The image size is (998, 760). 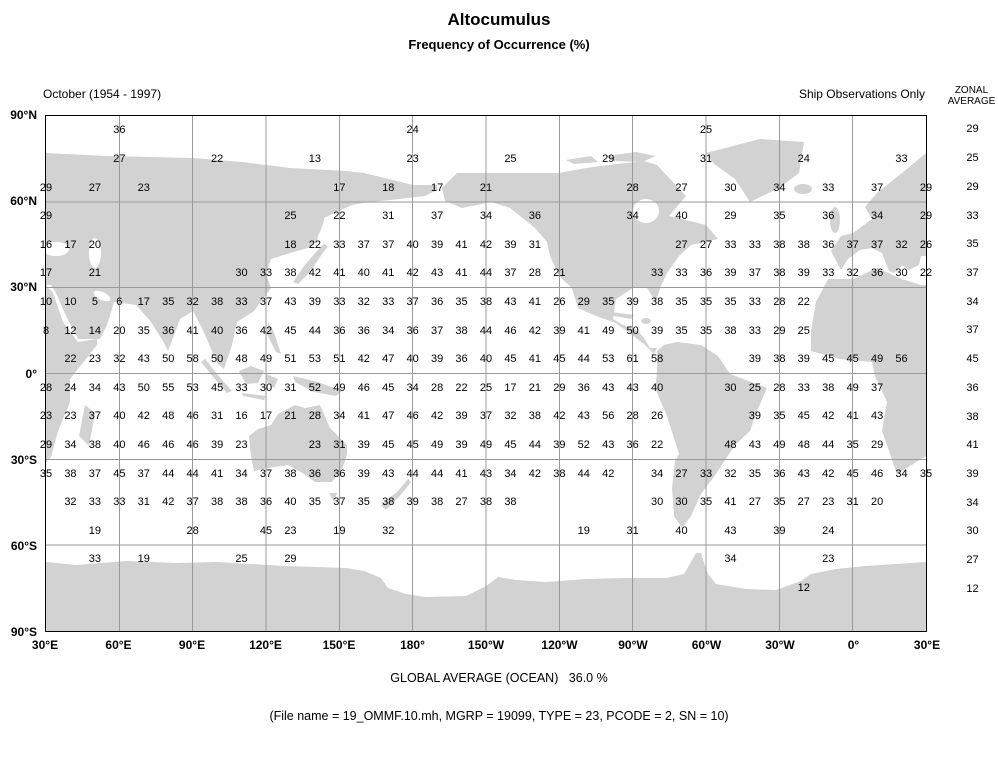 What do you see at coordinates (388, 416) in the screenshot?
I see `grid-value: 47` at bounding box center [388, 416].